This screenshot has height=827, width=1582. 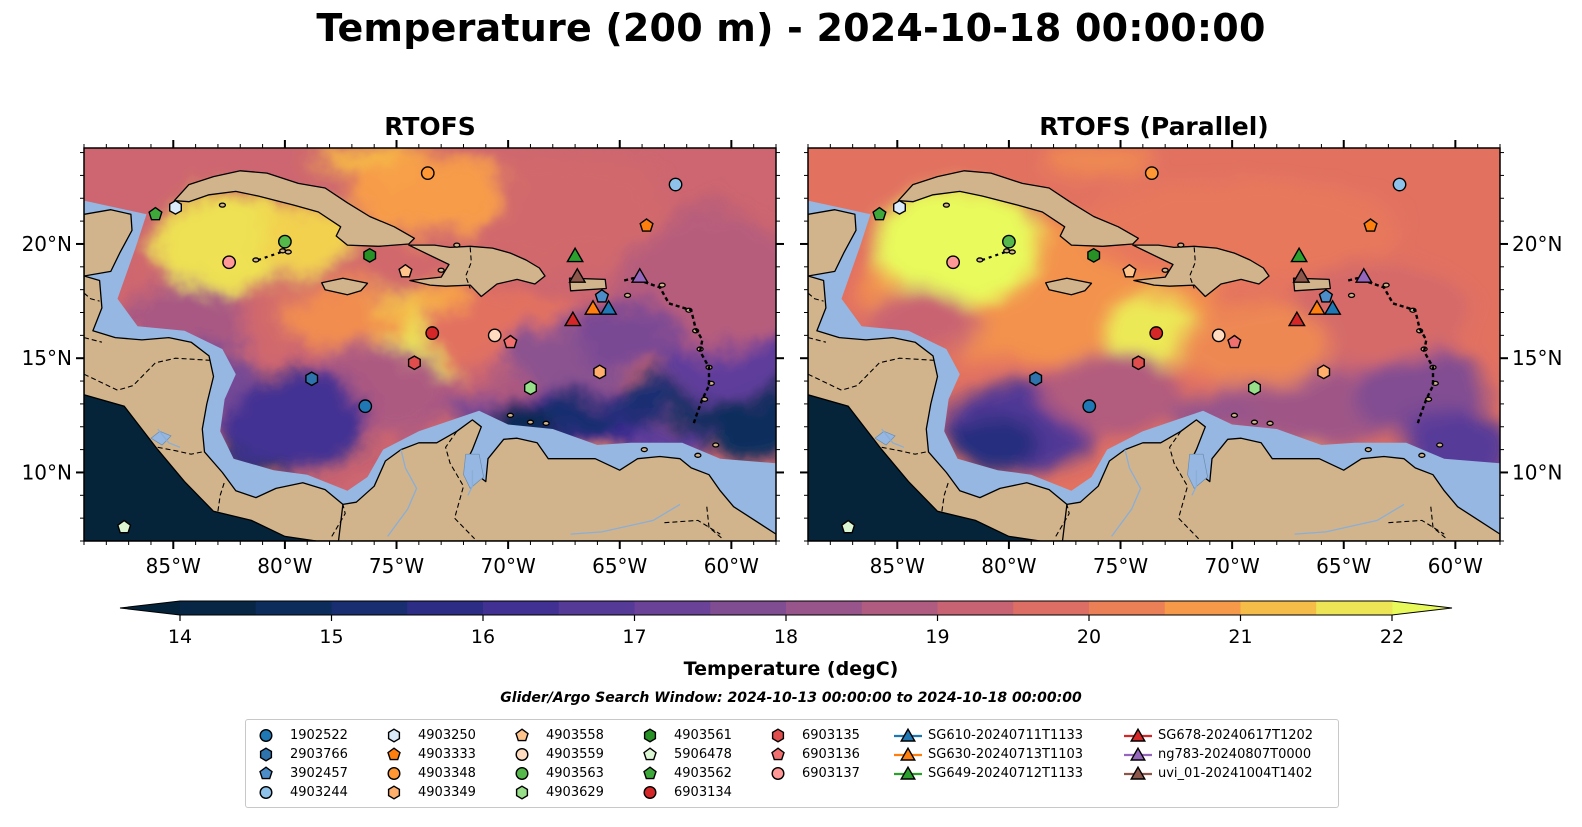 What do you see at coordinates (319, 773) in the screenshot?
I see `legend-label: 3902457` at bounding box center [319, 773].